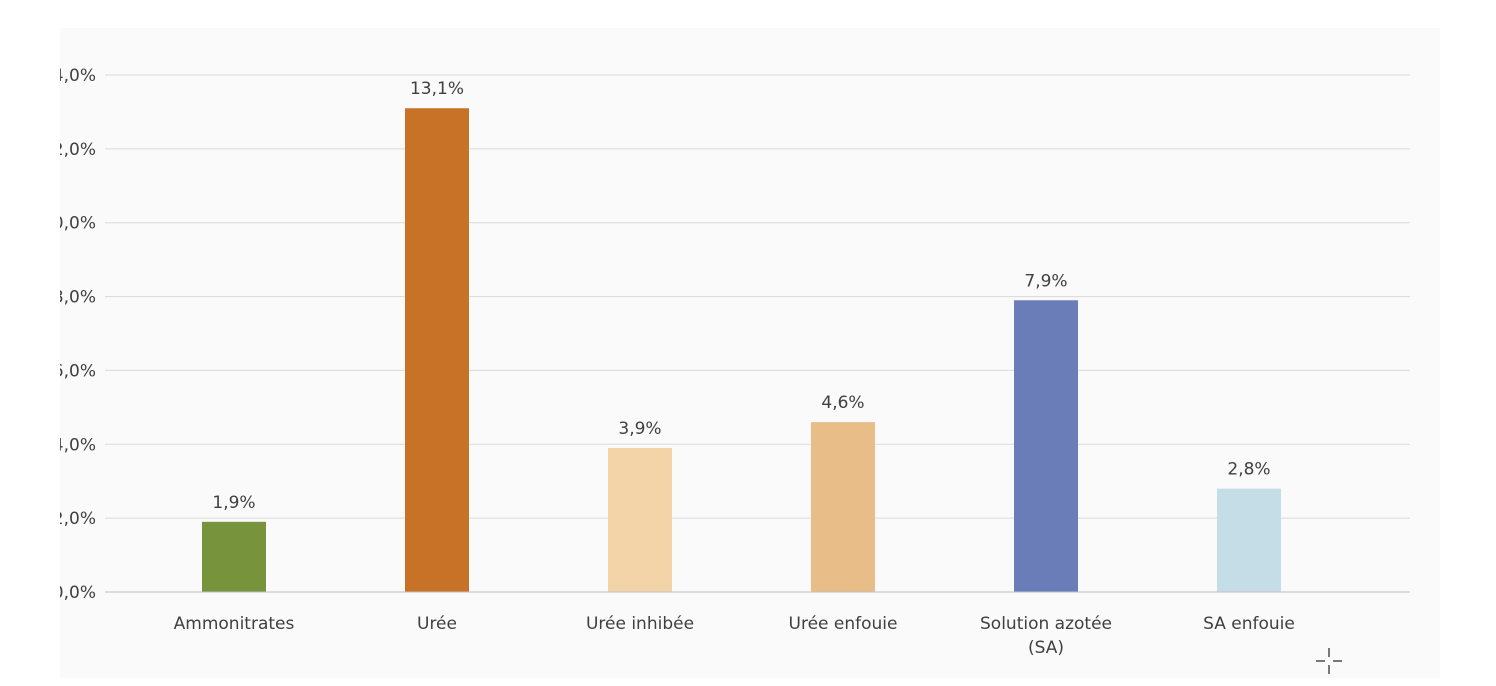 The width and height of the screenshot is (1496, 686). I want to click on category-label: Ammonitrates, so click(234, 624).